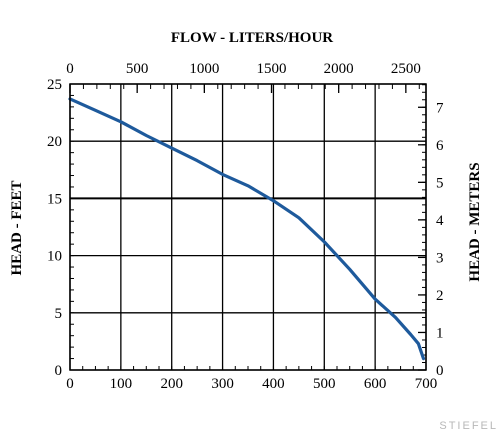  I want to click on left-tick-label: 25, so click(54, 85).